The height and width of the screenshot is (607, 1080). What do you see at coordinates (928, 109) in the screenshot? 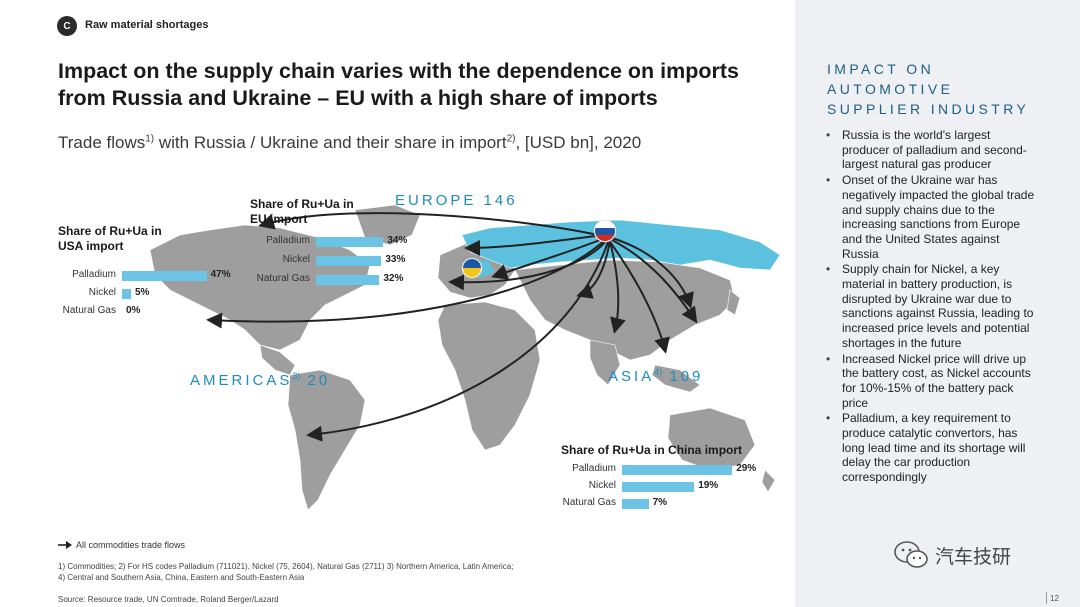
I see `side-title-line-3: SUPPLIER INDUSTRY` at bounding box center [928, 109].